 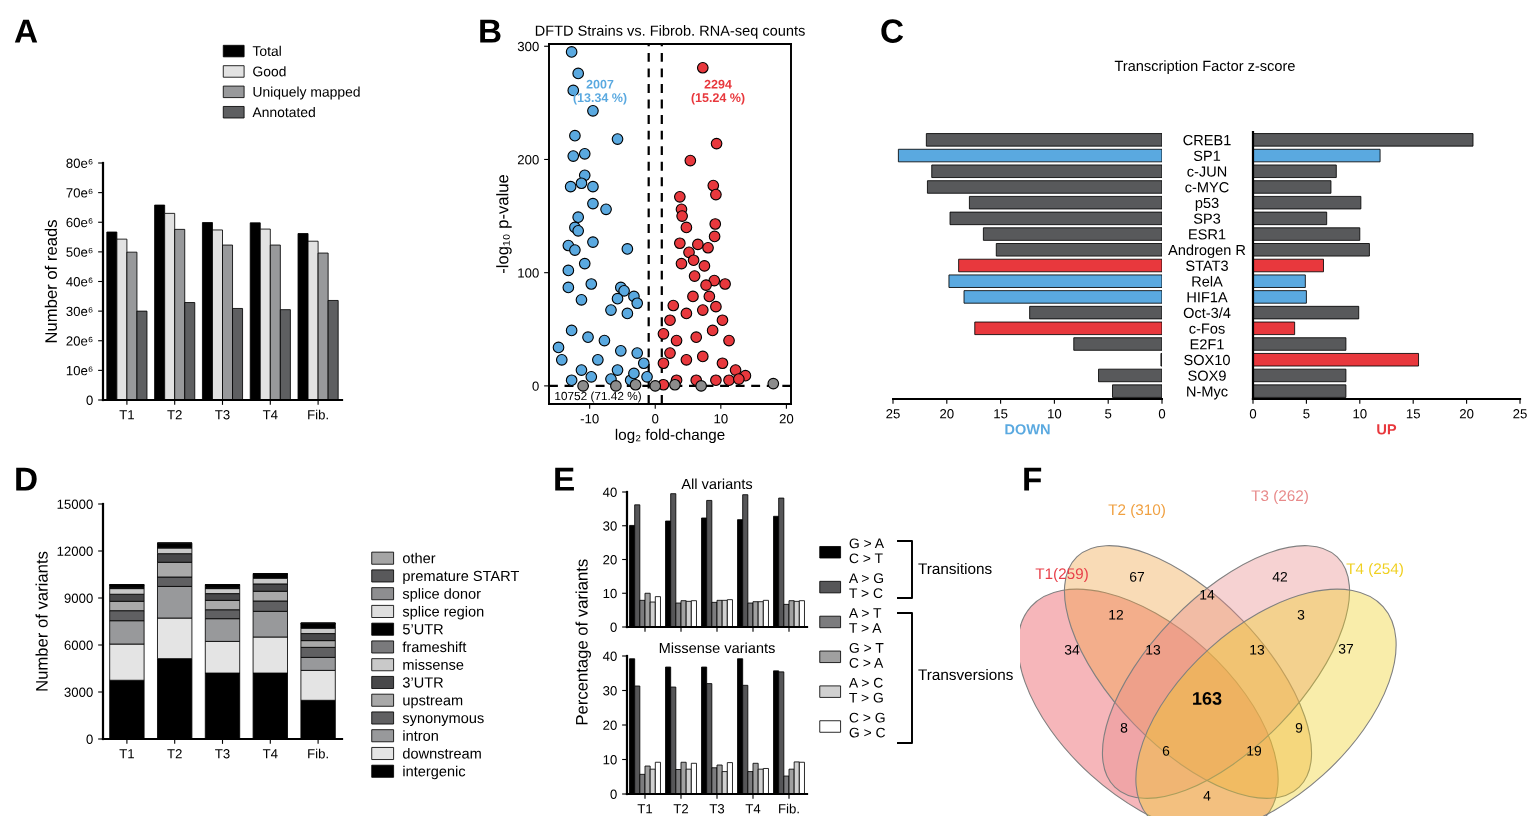 What do you see at coordinates (434, 647) in the screenshot?
I see `legend-label: frameshift` at bounding box center [434, 647].